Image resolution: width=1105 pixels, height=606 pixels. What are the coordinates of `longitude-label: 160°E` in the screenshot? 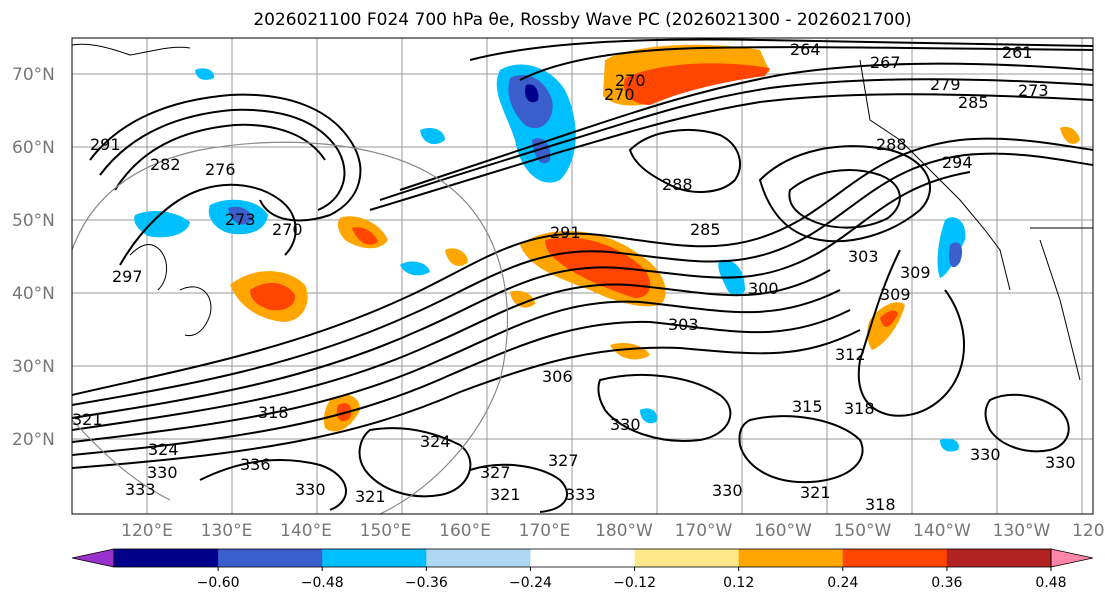 It's located at (465, 531).